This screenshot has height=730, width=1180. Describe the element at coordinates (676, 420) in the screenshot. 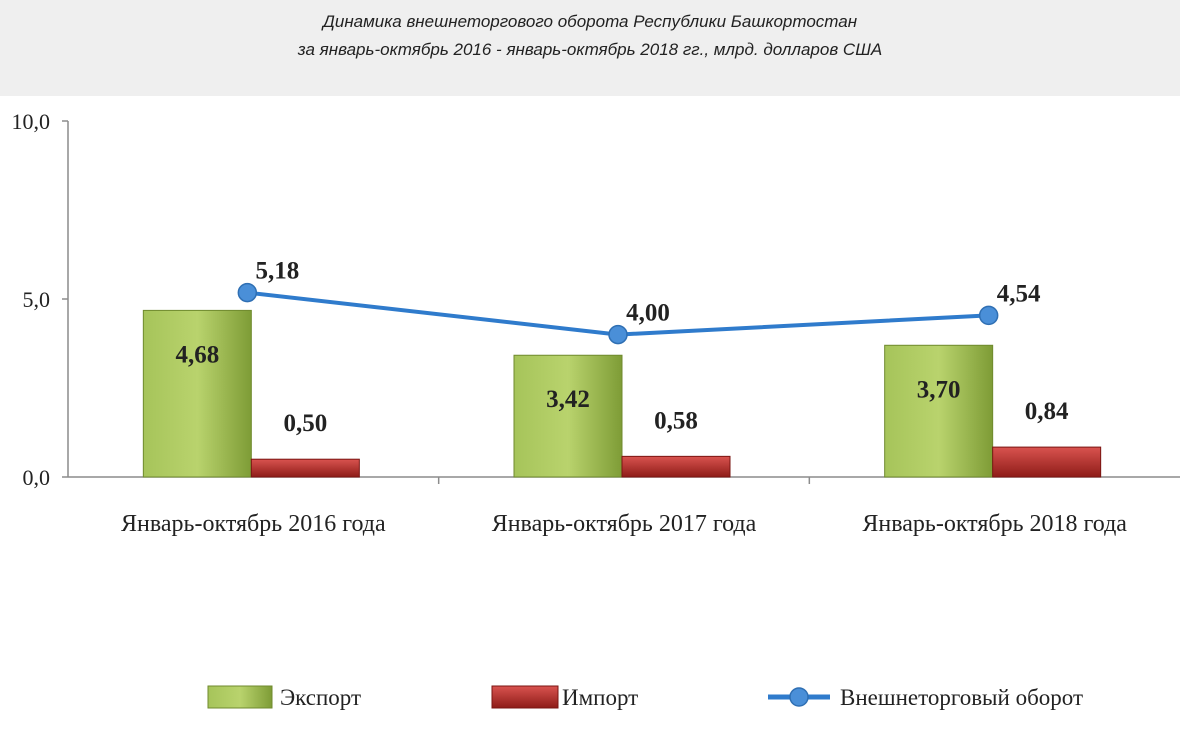

I see `import-value-label: 0,58` at that location.